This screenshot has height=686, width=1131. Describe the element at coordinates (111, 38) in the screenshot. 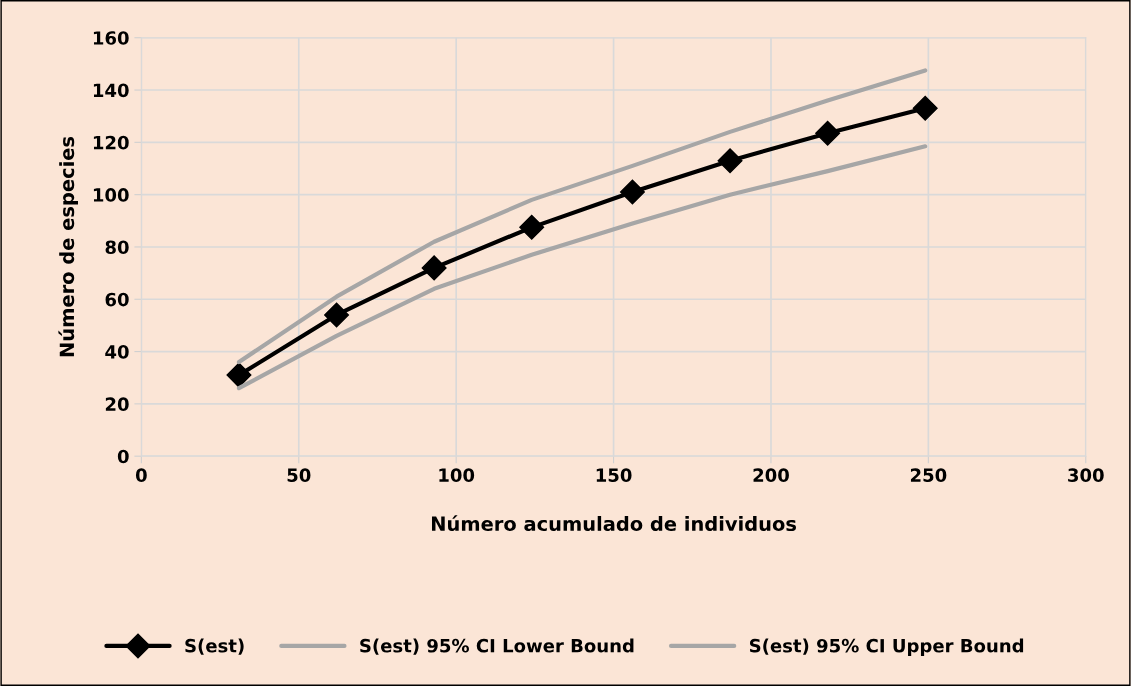

I see `y-tick-label: 160` at that location.